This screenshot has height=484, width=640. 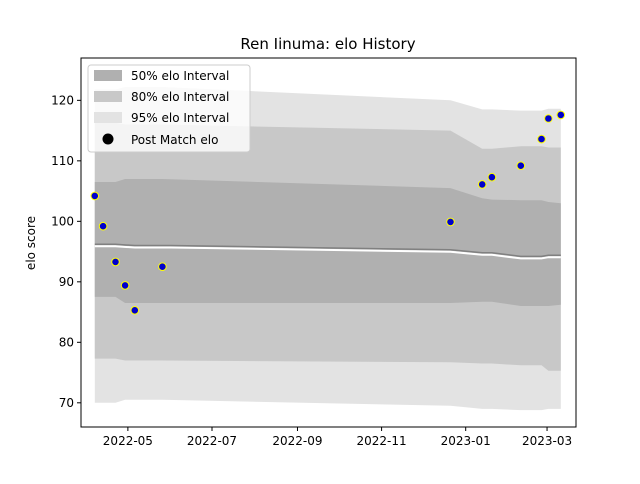 I want to click on mean-line-highlight, so click(x=327, y=252).